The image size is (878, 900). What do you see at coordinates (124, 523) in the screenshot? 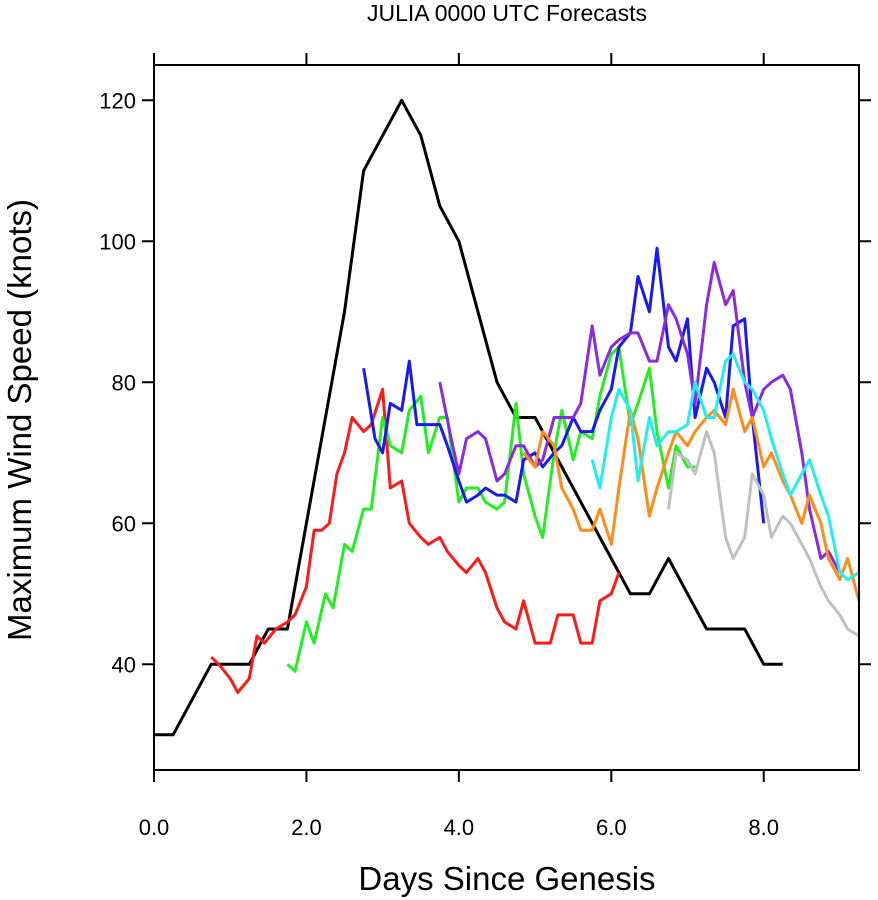
I see `y-tick-label: 60` at bounding box center [124, 523].